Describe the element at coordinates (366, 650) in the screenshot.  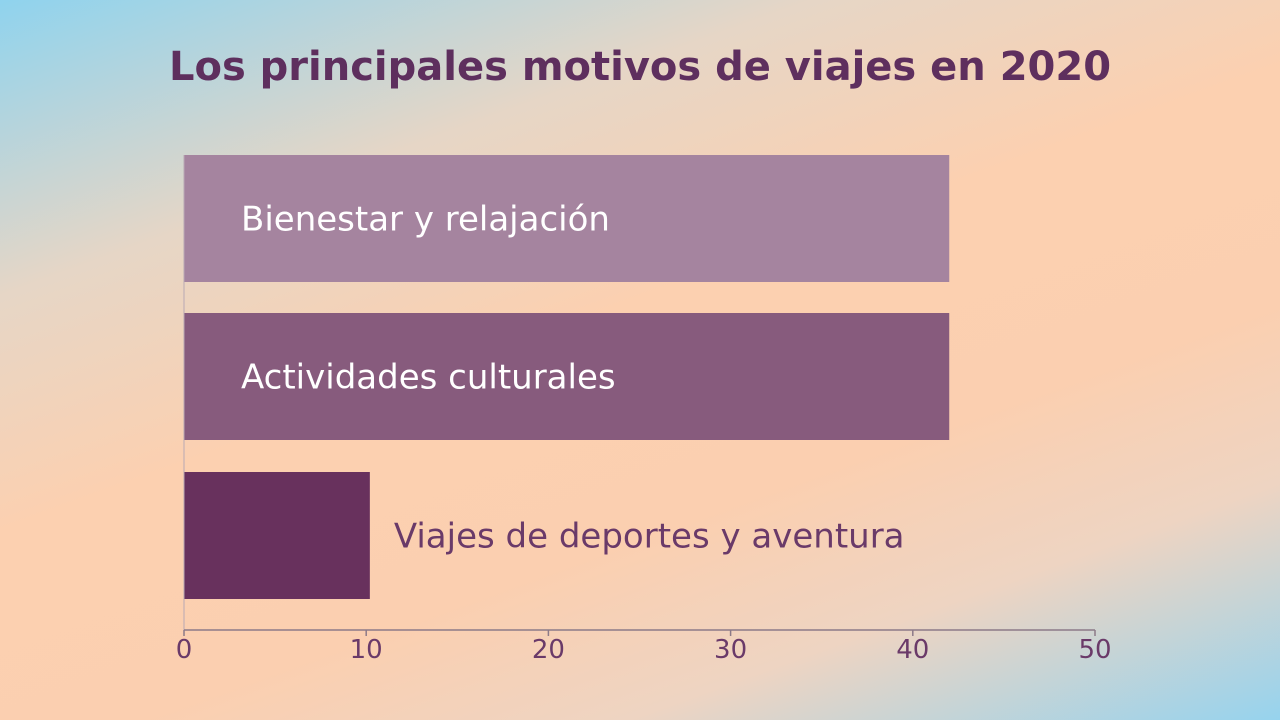
I see `x-tick-label: 10` at that location.